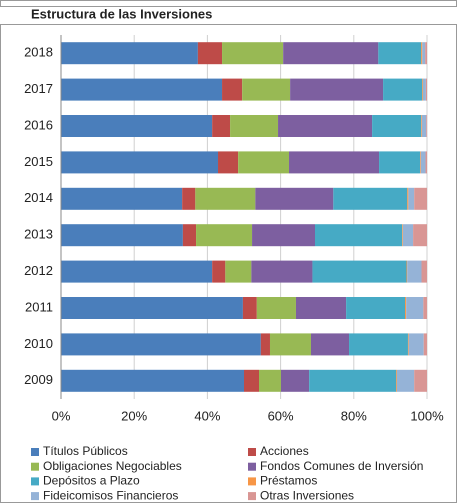 Image resolution: width=457 pixels, height=503 pixels. Describe the element at coordinates (38, 234) in the screenshot. I see `y-tick-label: 2013` at that location.